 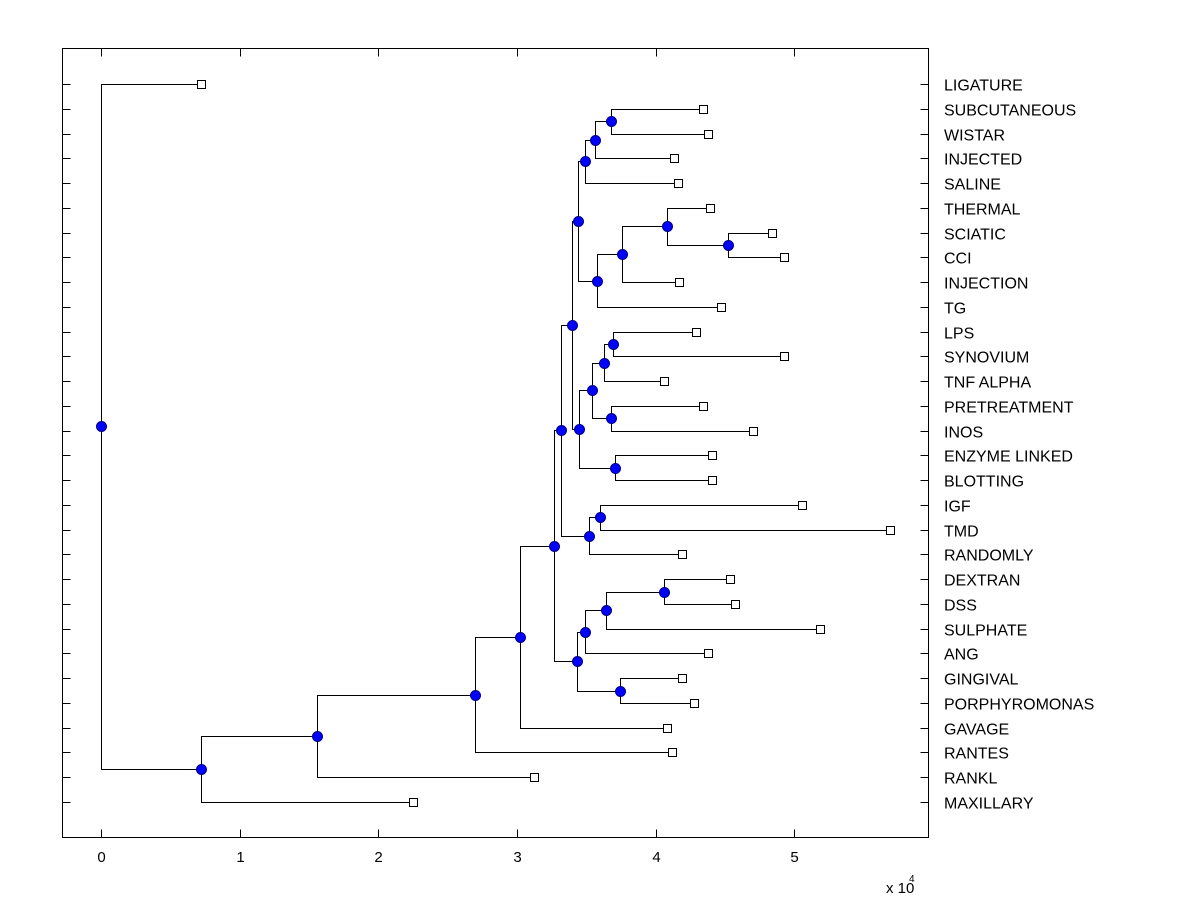 I want to click on leaf-label: ENZYME LINKED, so click(x=1008, y=457).